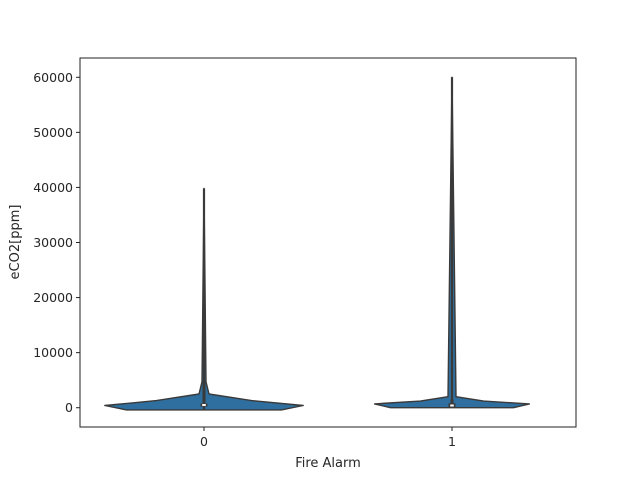 This screenshot has width=640, height=480. Describe the element at coordinates (53, 242) in the screenshot. I see `y-tick-label: 30000` at that location.